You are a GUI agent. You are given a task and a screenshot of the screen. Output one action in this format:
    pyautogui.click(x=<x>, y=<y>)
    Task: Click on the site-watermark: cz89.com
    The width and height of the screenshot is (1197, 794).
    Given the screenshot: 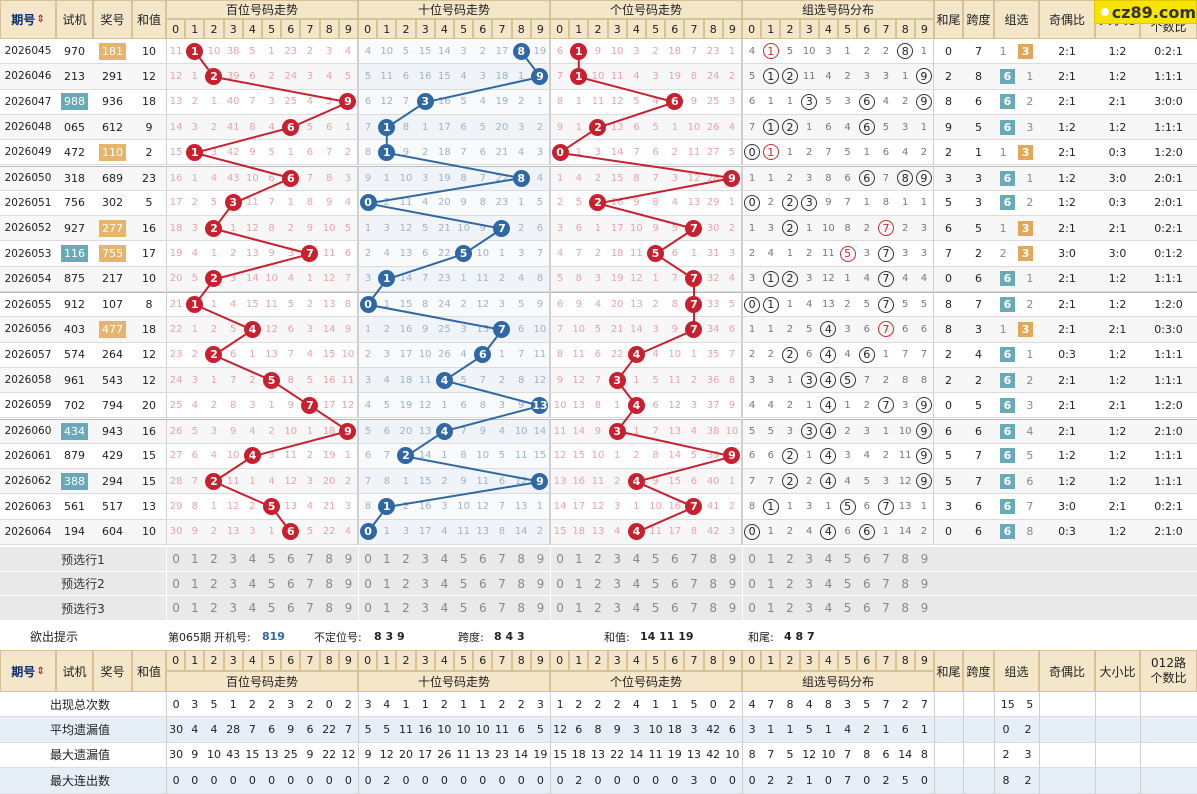 What is the action you would take?
    pyautogui.click(x=1145, y=12)
    